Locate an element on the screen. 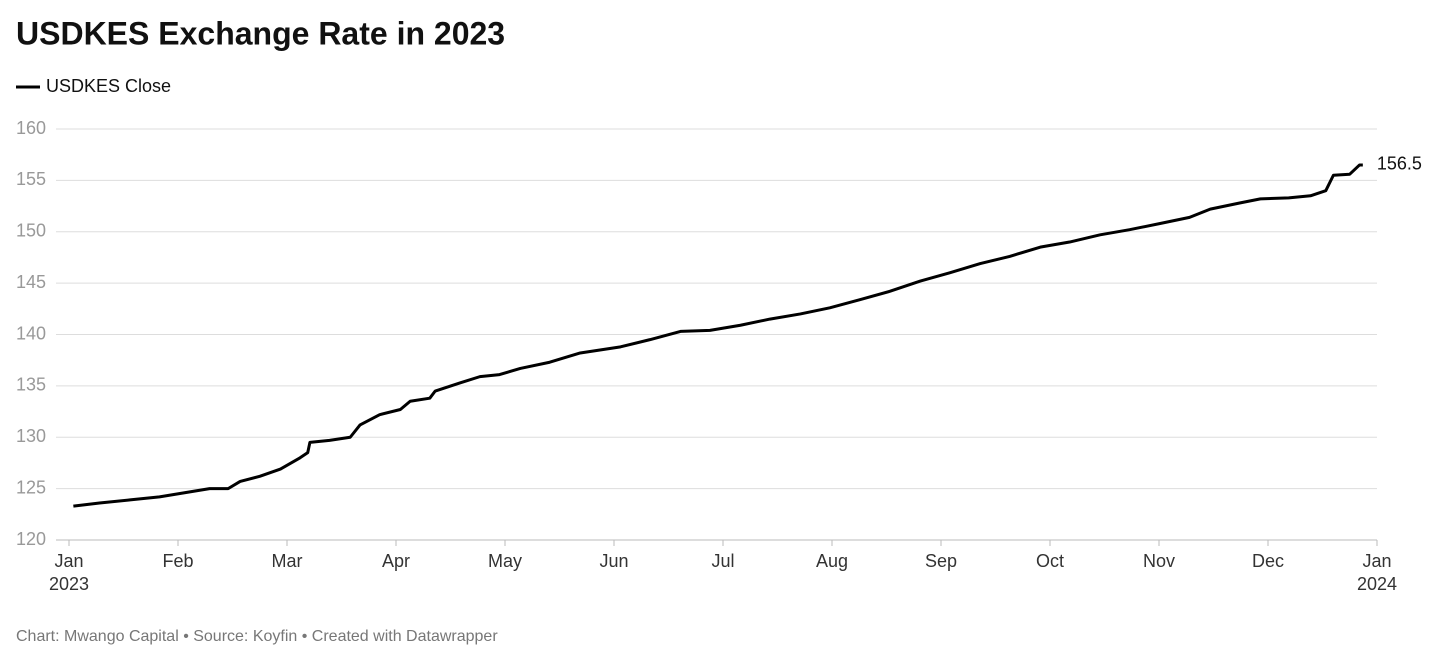 The image size is (1456, 664). chart-title: USDKES Exchange Rate in 2023 is located at coordinates (260, 33).